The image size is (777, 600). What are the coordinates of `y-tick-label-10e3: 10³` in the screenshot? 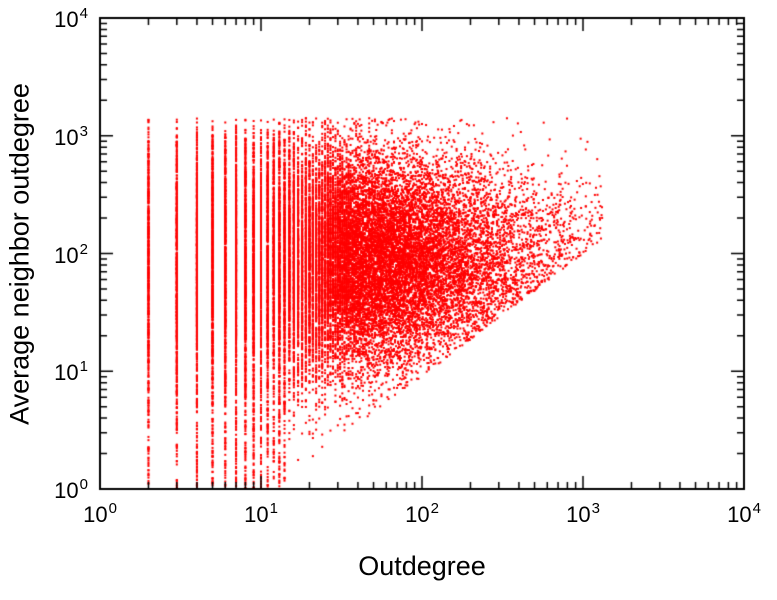 It's located at (71, 136).